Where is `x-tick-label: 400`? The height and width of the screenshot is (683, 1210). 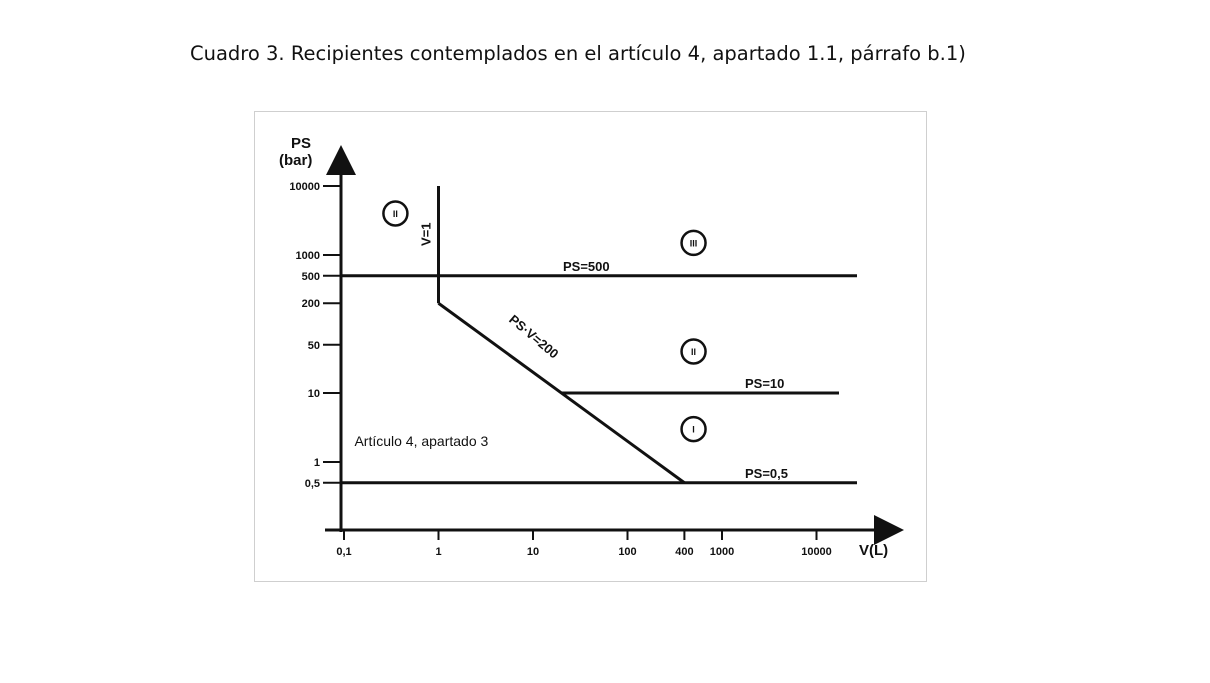
x-tick-label: 400 is located at coordinates (684, 552).